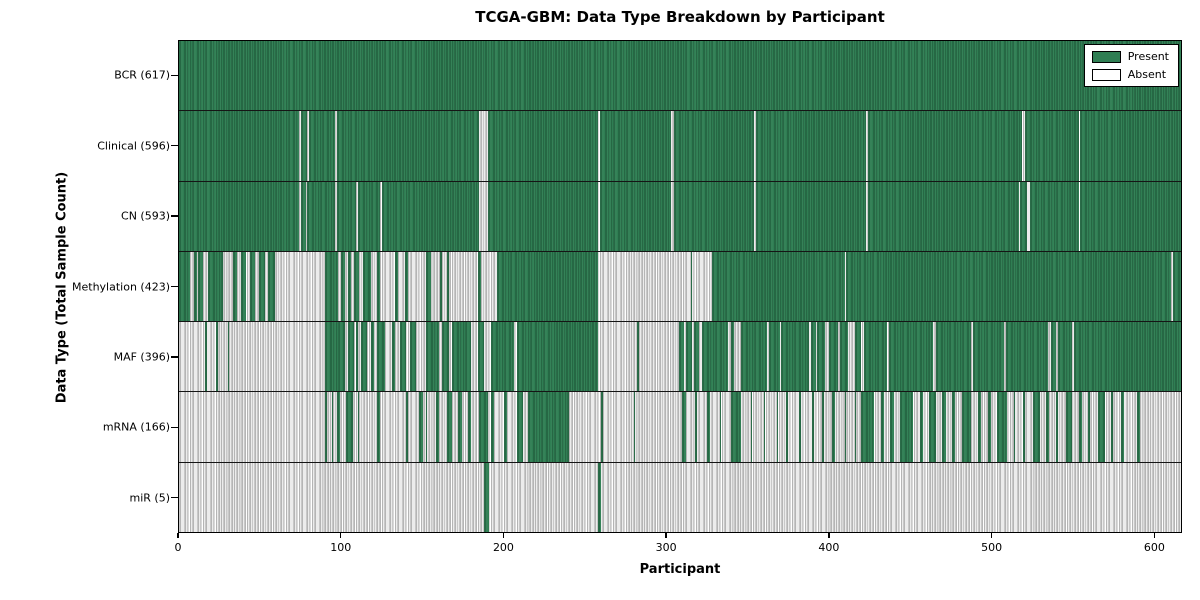 The width and height of the screenshot is (1200, 600). What do you see at coordinates (1130, 56) in the screenshot?
I see `legend-entry-present: Present` at bounding box center [1130, 56].